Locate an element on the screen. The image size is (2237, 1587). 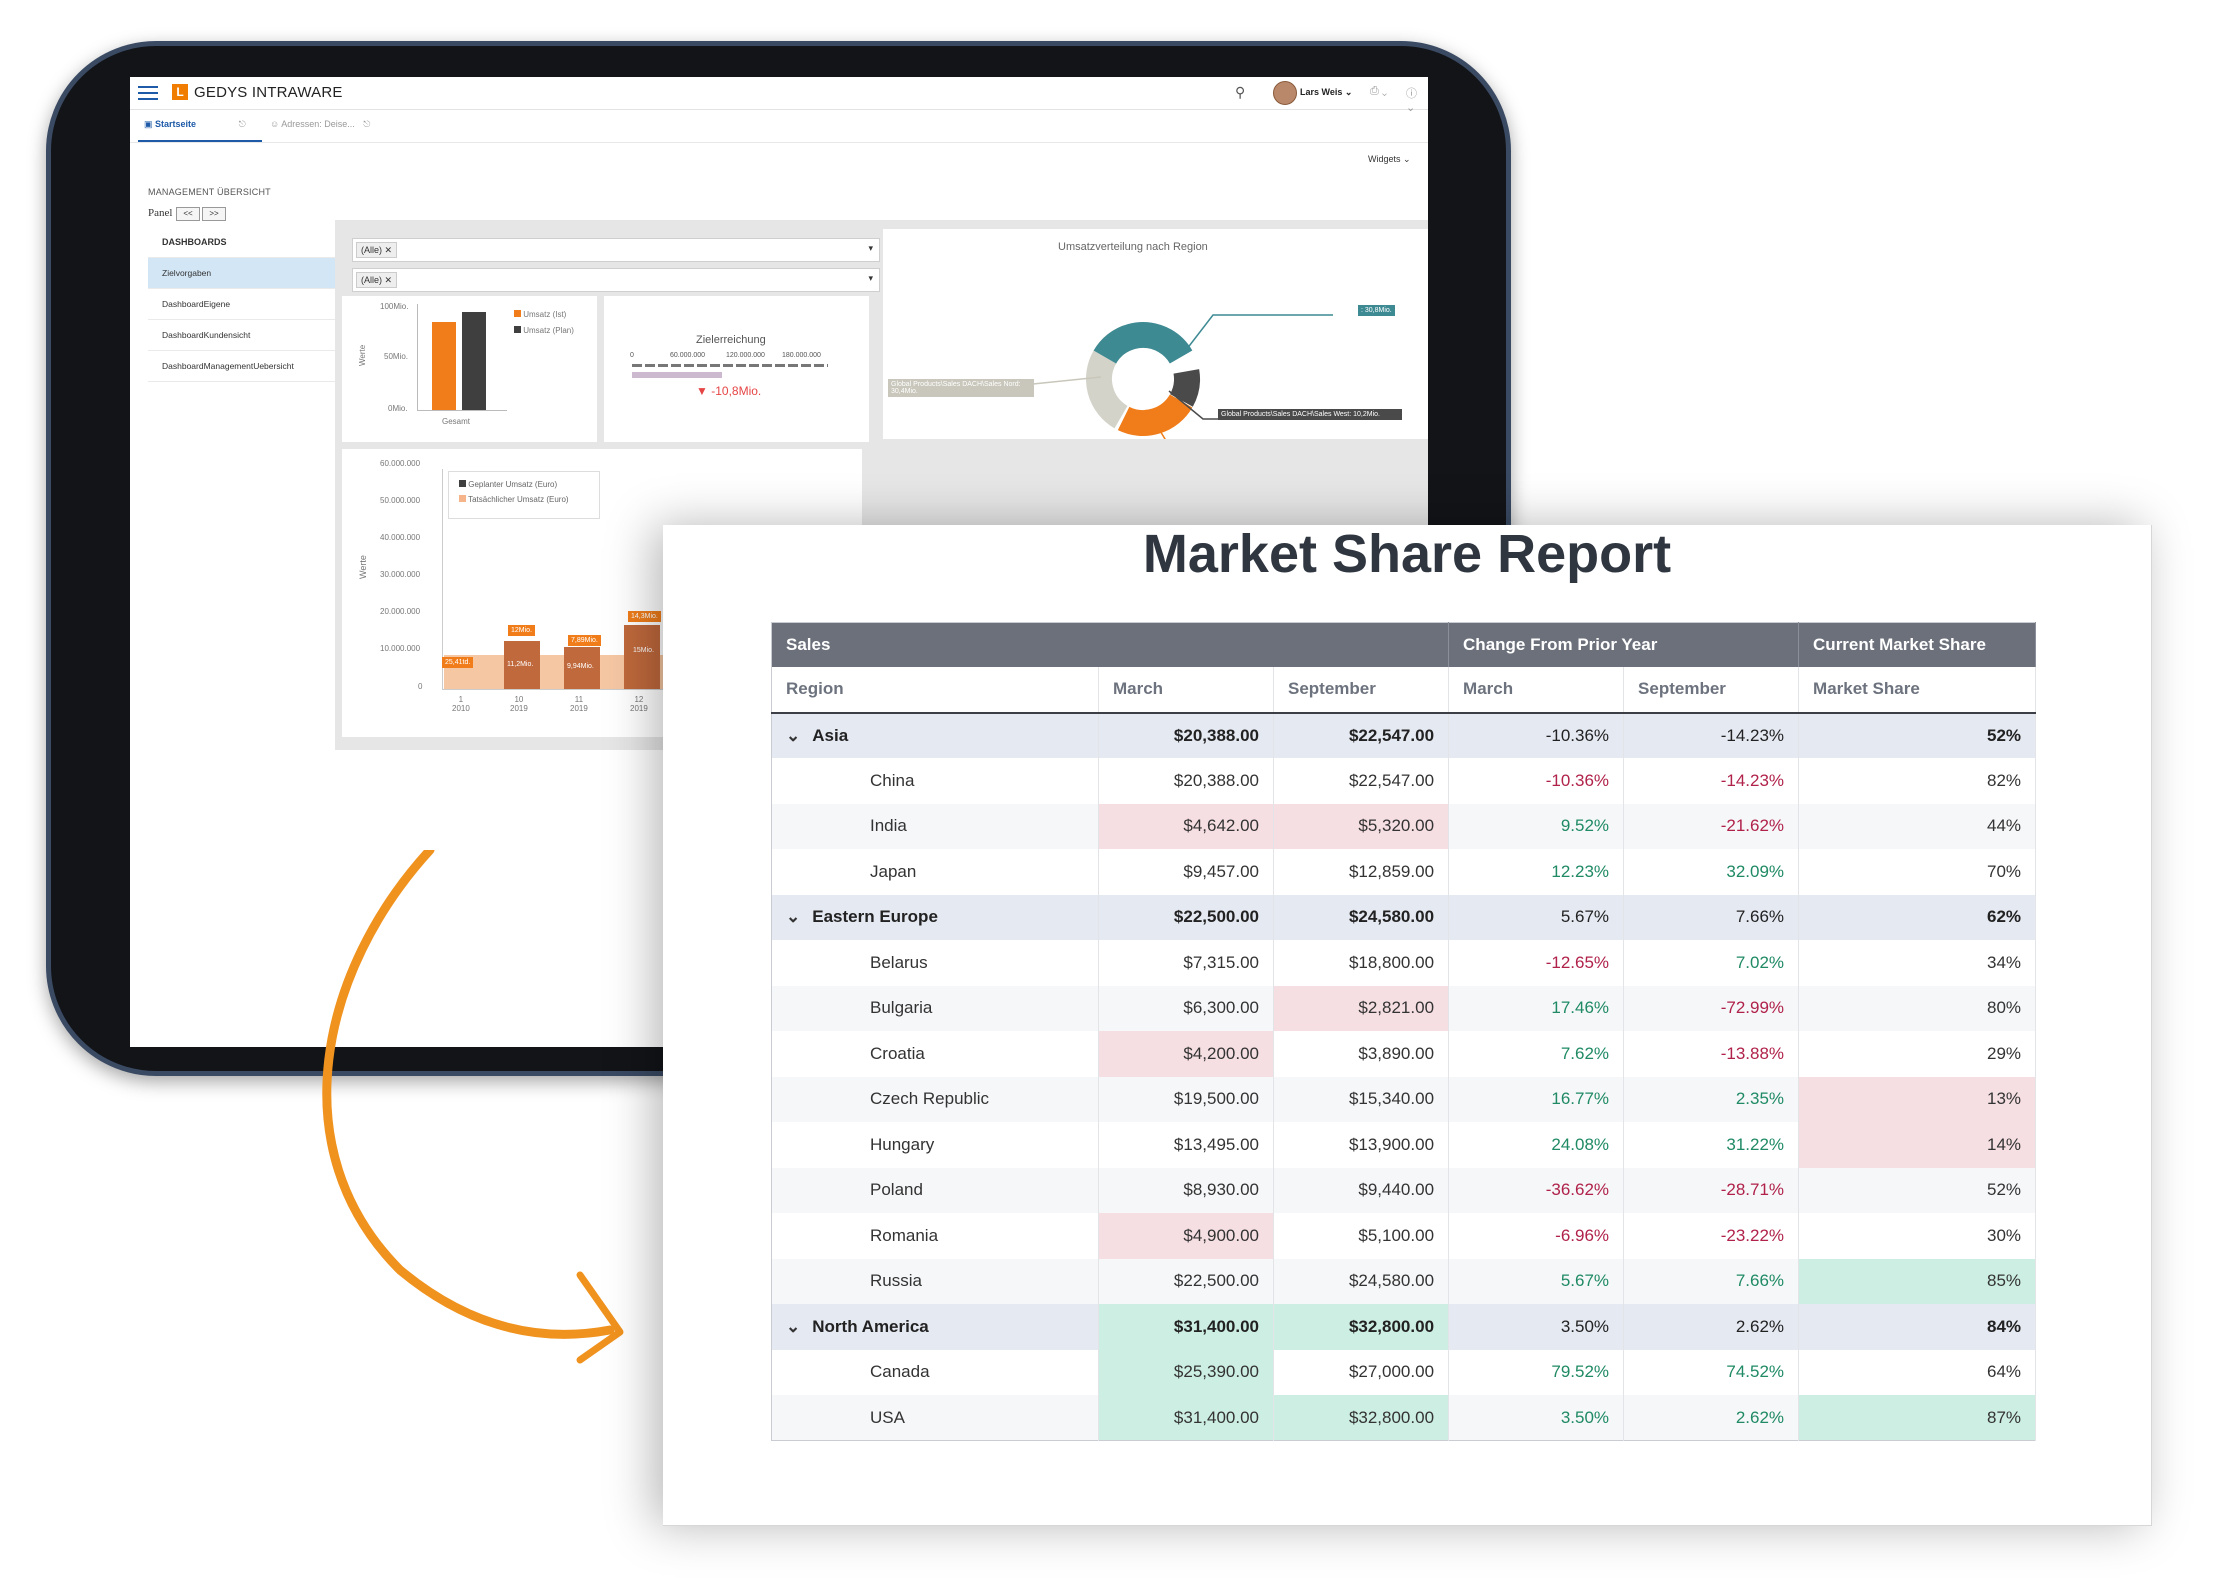
panel-next-button: >> is located at coordinates (214, 214).